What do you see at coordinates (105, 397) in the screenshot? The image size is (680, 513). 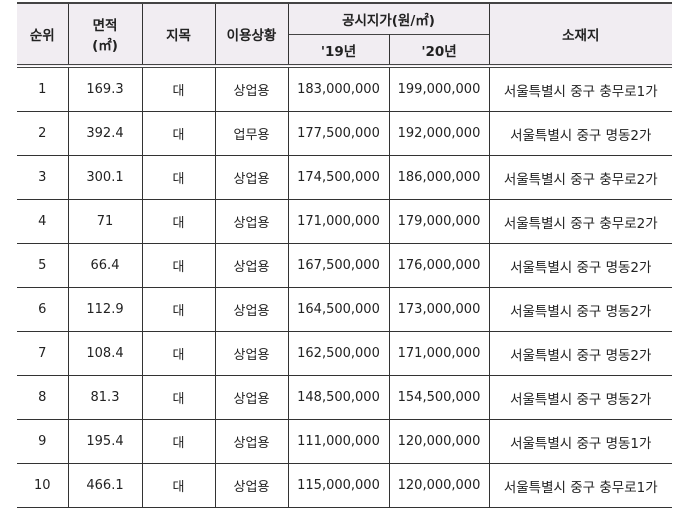 I see `cell-area: 81.3` at bounding box center [105, 397].